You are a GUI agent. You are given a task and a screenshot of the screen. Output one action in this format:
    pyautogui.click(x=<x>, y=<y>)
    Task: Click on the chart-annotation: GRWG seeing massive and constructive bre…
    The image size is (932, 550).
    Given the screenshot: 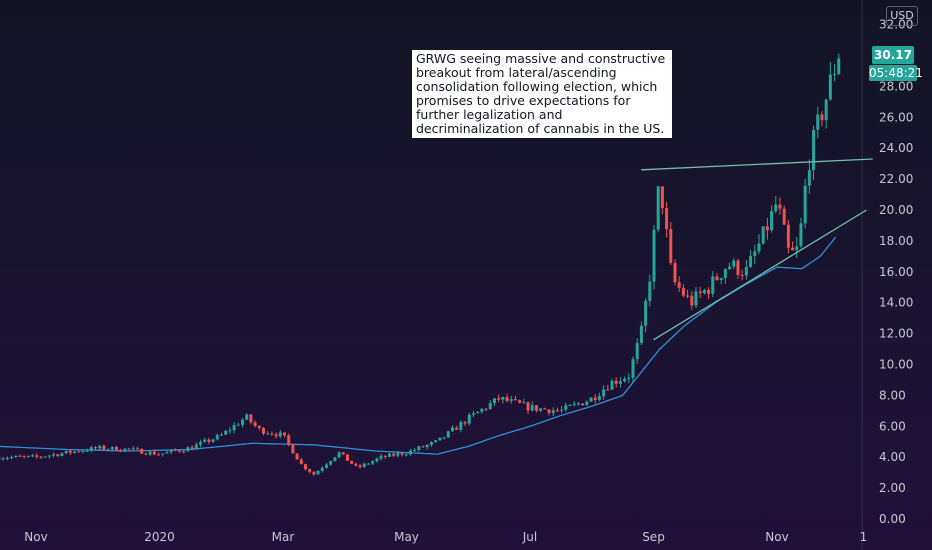 What is the action you would take?
    pyautogui.click(x=542, y=94)
    